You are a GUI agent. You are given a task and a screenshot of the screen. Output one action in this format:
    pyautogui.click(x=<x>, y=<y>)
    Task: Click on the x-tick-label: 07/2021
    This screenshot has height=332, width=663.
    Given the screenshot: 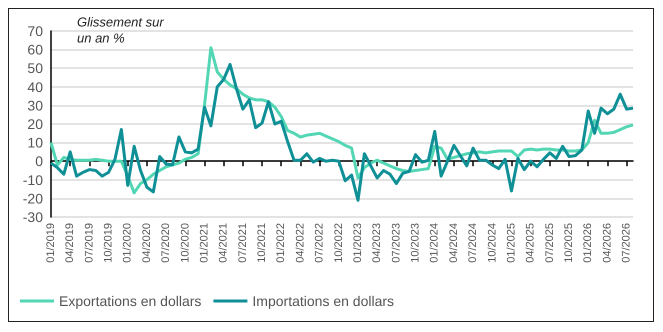 What is the action you would take?
    pyautogui.click(x=242, y=243)
    